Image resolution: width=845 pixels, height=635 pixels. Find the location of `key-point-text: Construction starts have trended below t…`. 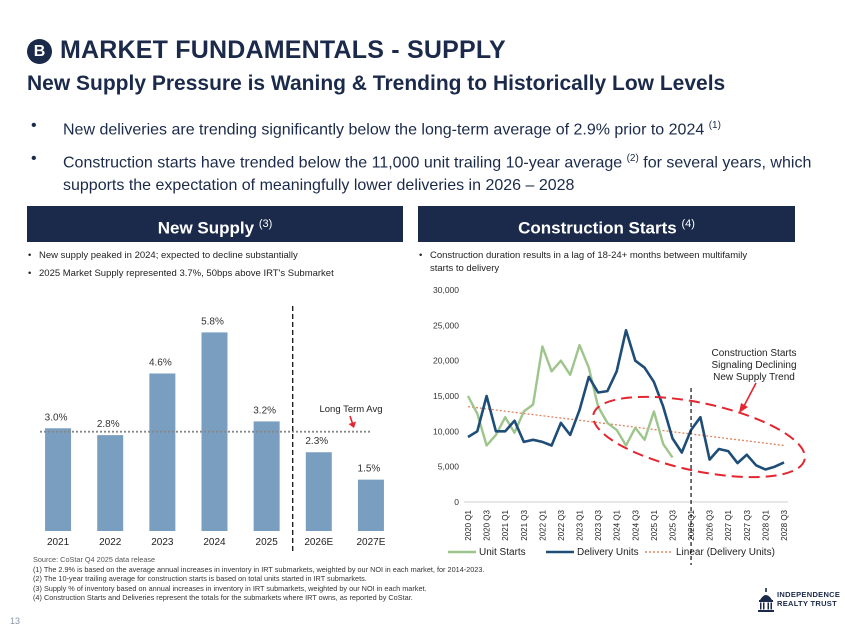

key-point-text: Construction starts have trended below t… is located at coordinates (345, 163).